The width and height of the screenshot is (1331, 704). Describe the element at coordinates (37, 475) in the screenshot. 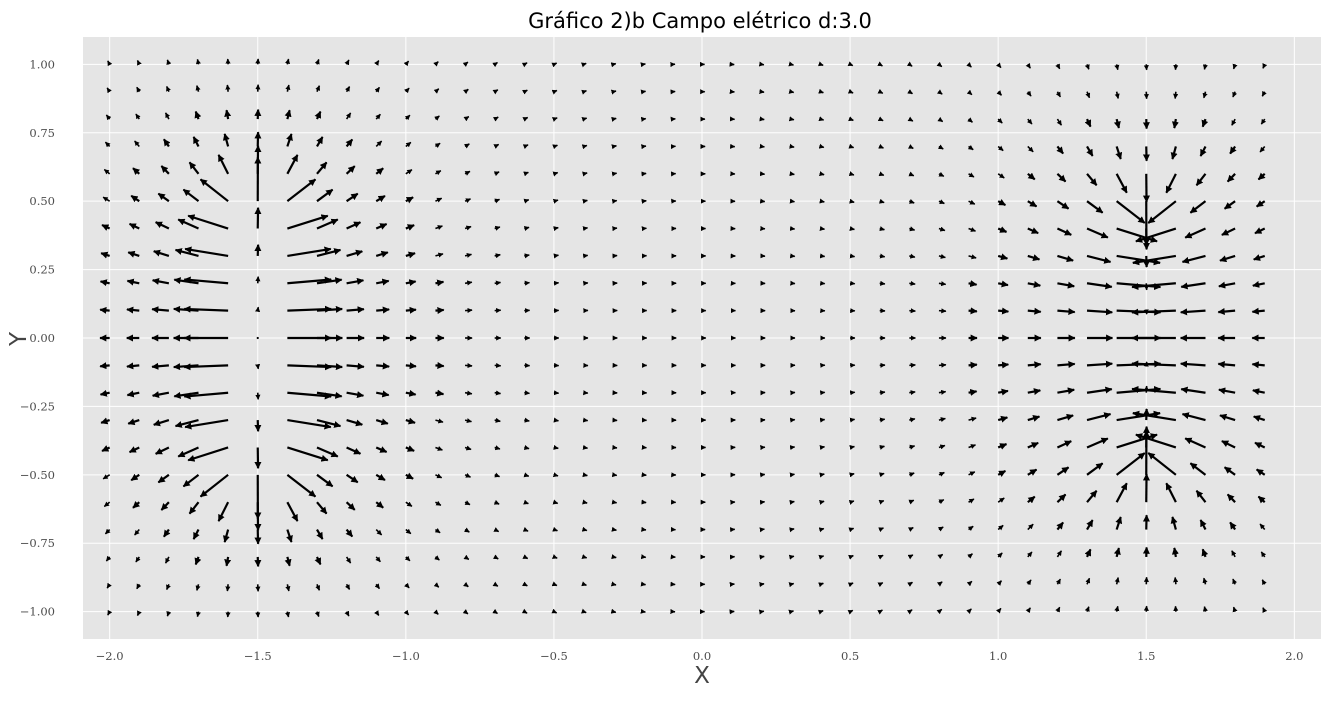

I see `y-tick-label: −0.50` at that location.